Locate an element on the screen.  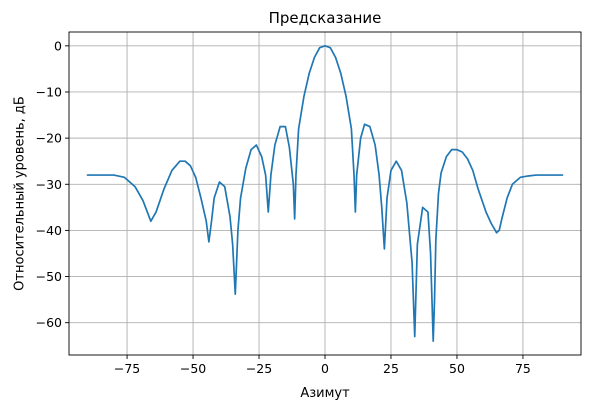
x-axis-label: Азимут is located at coordinates (325, 393).